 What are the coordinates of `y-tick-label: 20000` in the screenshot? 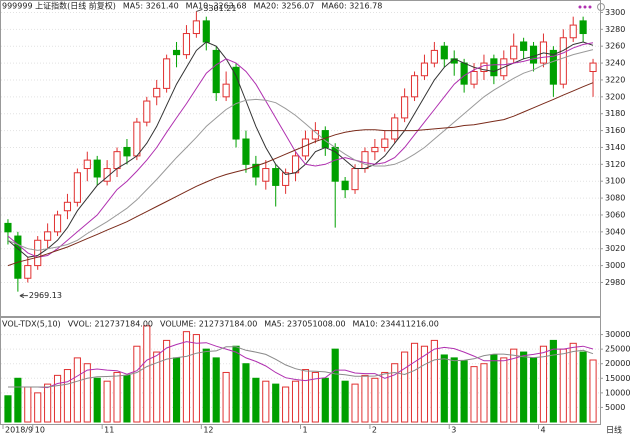 It's located at (617, 363).